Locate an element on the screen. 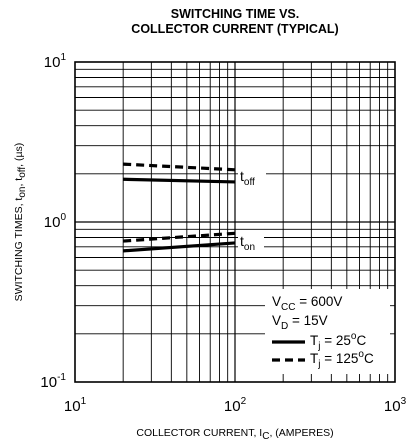 The image size is (409, 441). x-tick-exp: 2 is located at coordinates (244, 401).